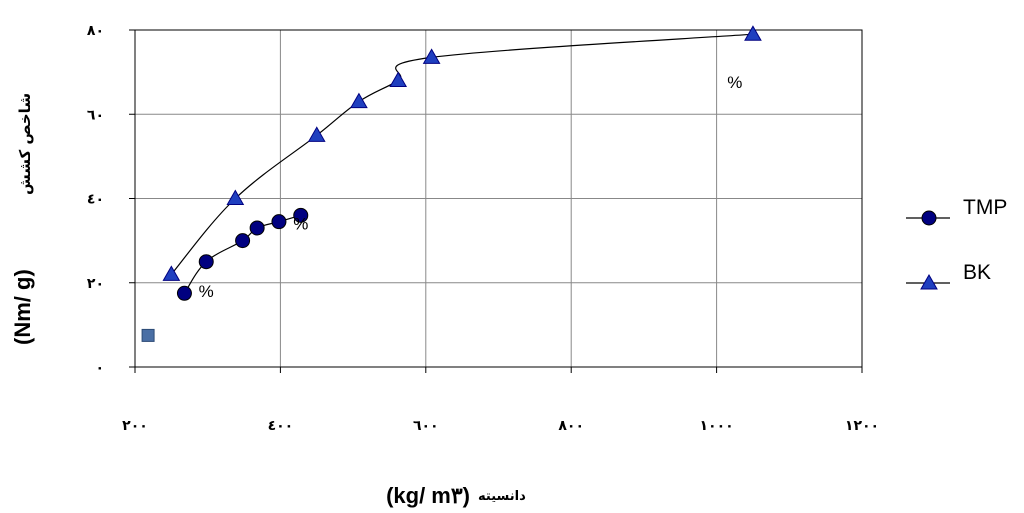 The height and width of the screenshot is (513, 1024). I want to click on legend-marker-tmp, so click(929, 218).